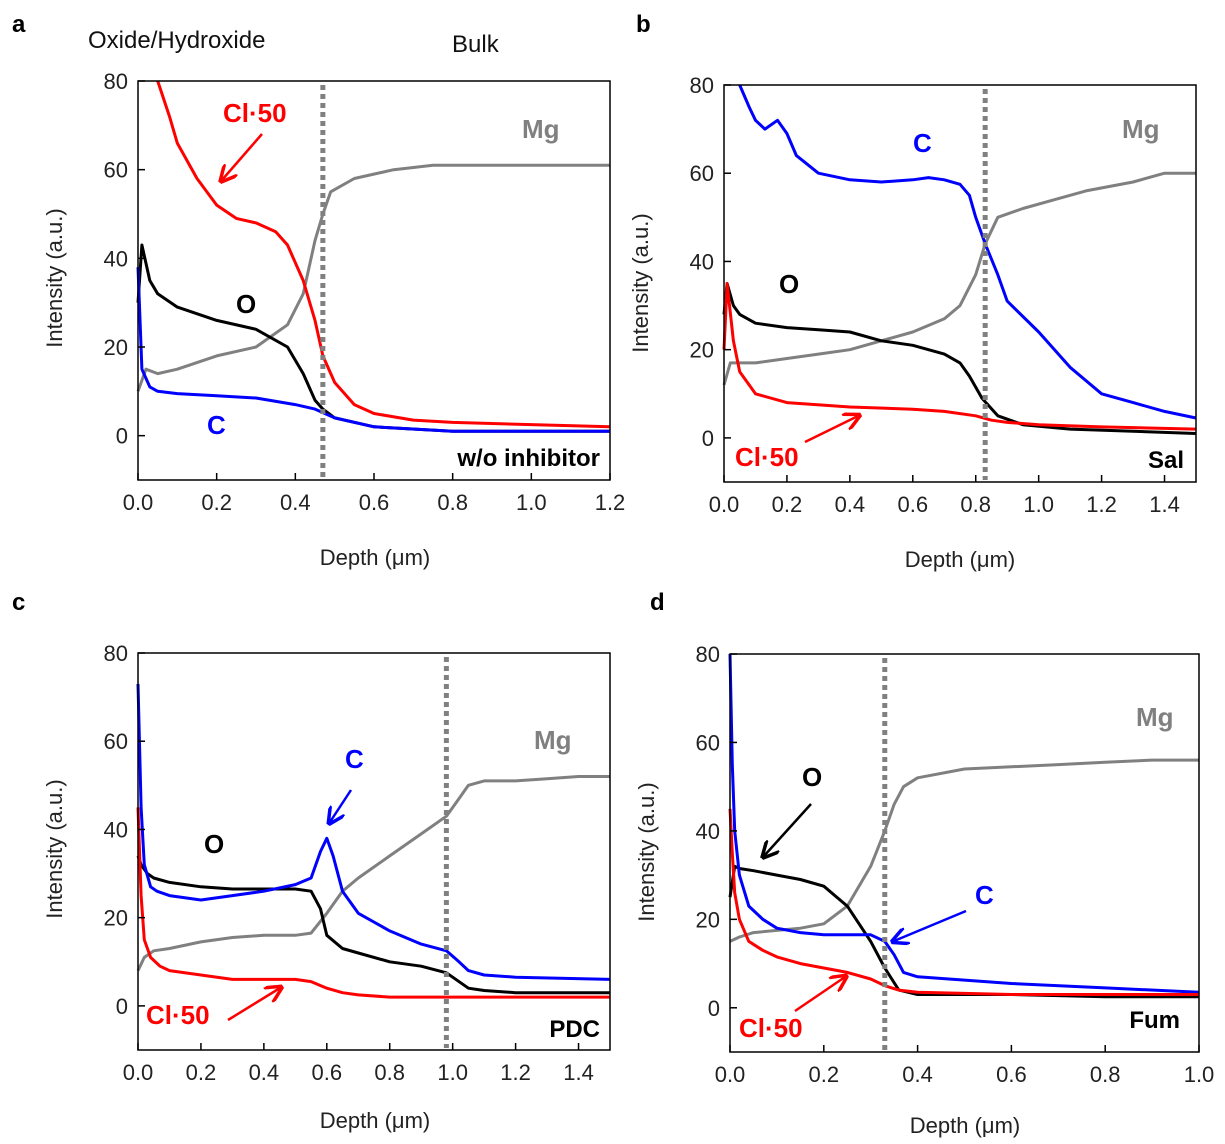 The width and height of the screenshot is (1225, 1144). I want to click on sample-label: w/o inhibitor, so click(528, 458).